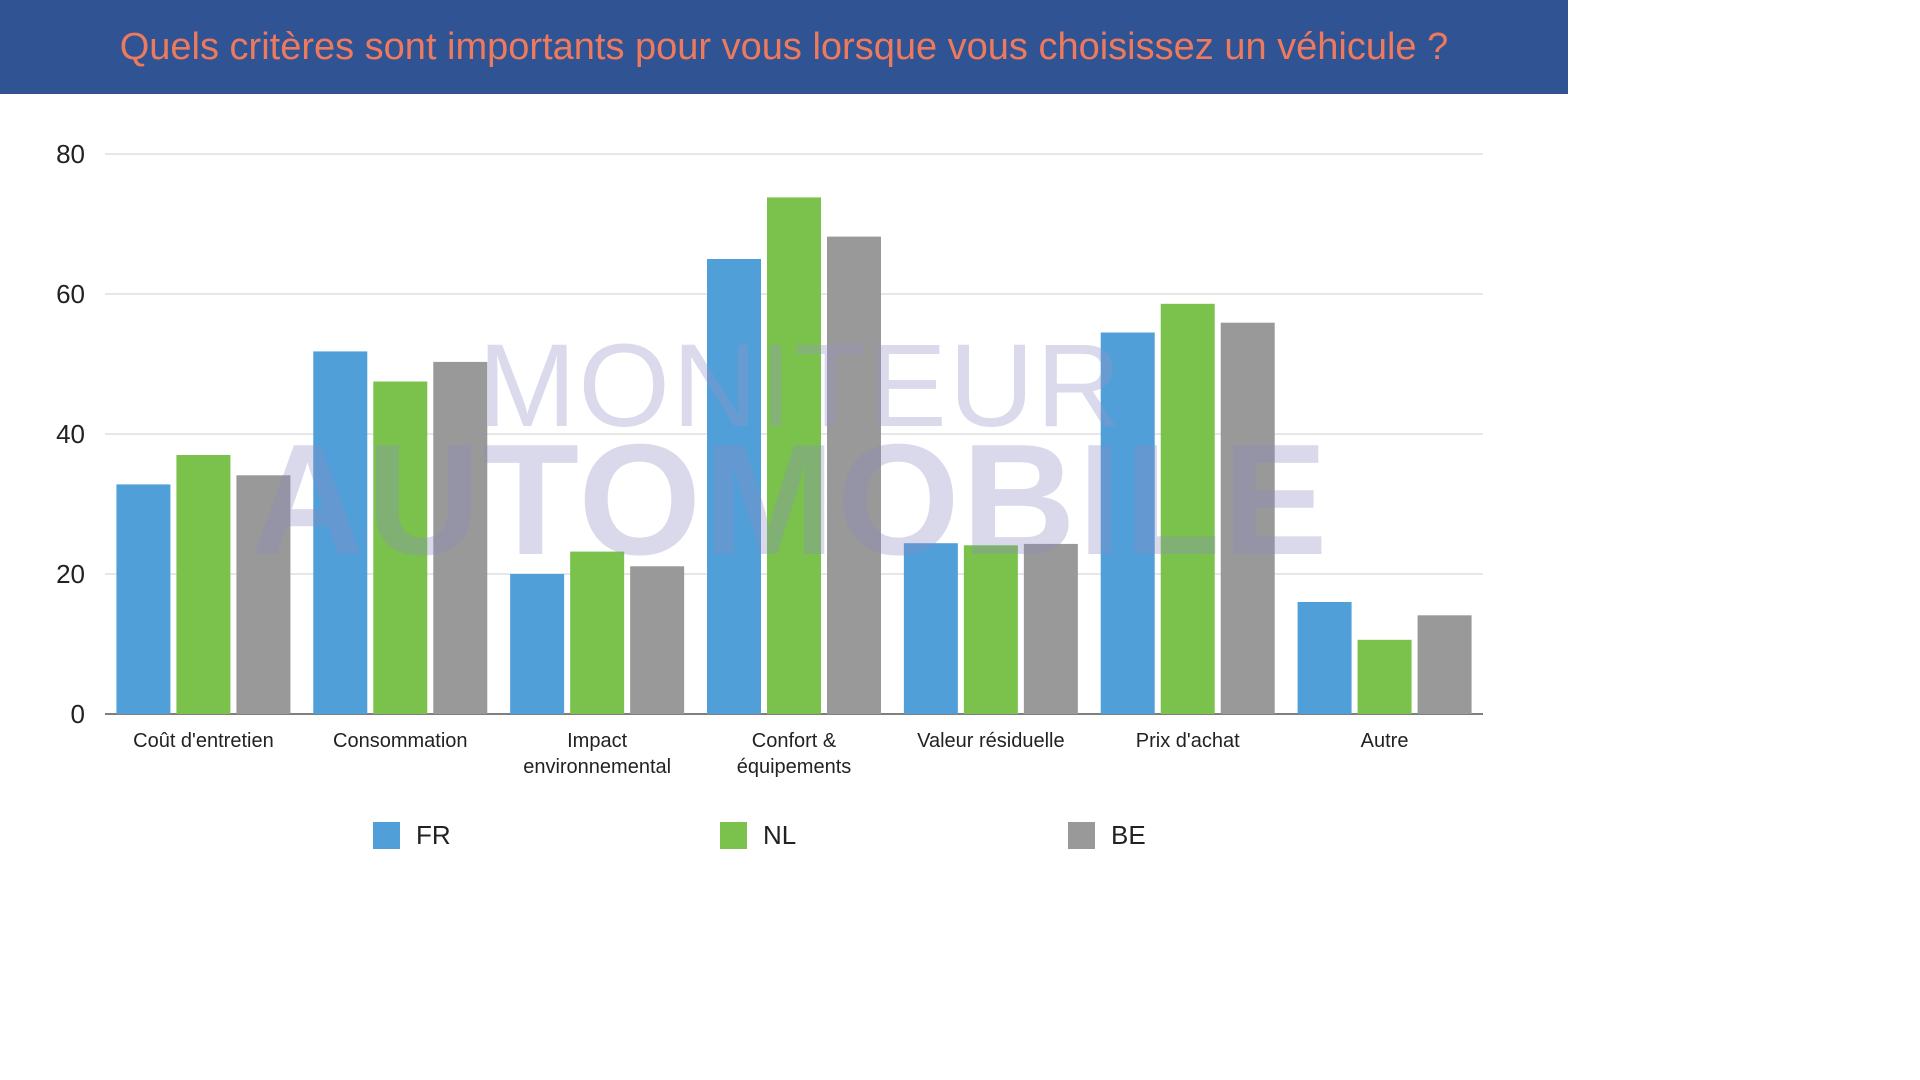 This screenshot has width=1920, height=1080. Describe the element at coordinates (412, 835) in the screenshot. I see `legend-item-fr: FR` at that location.